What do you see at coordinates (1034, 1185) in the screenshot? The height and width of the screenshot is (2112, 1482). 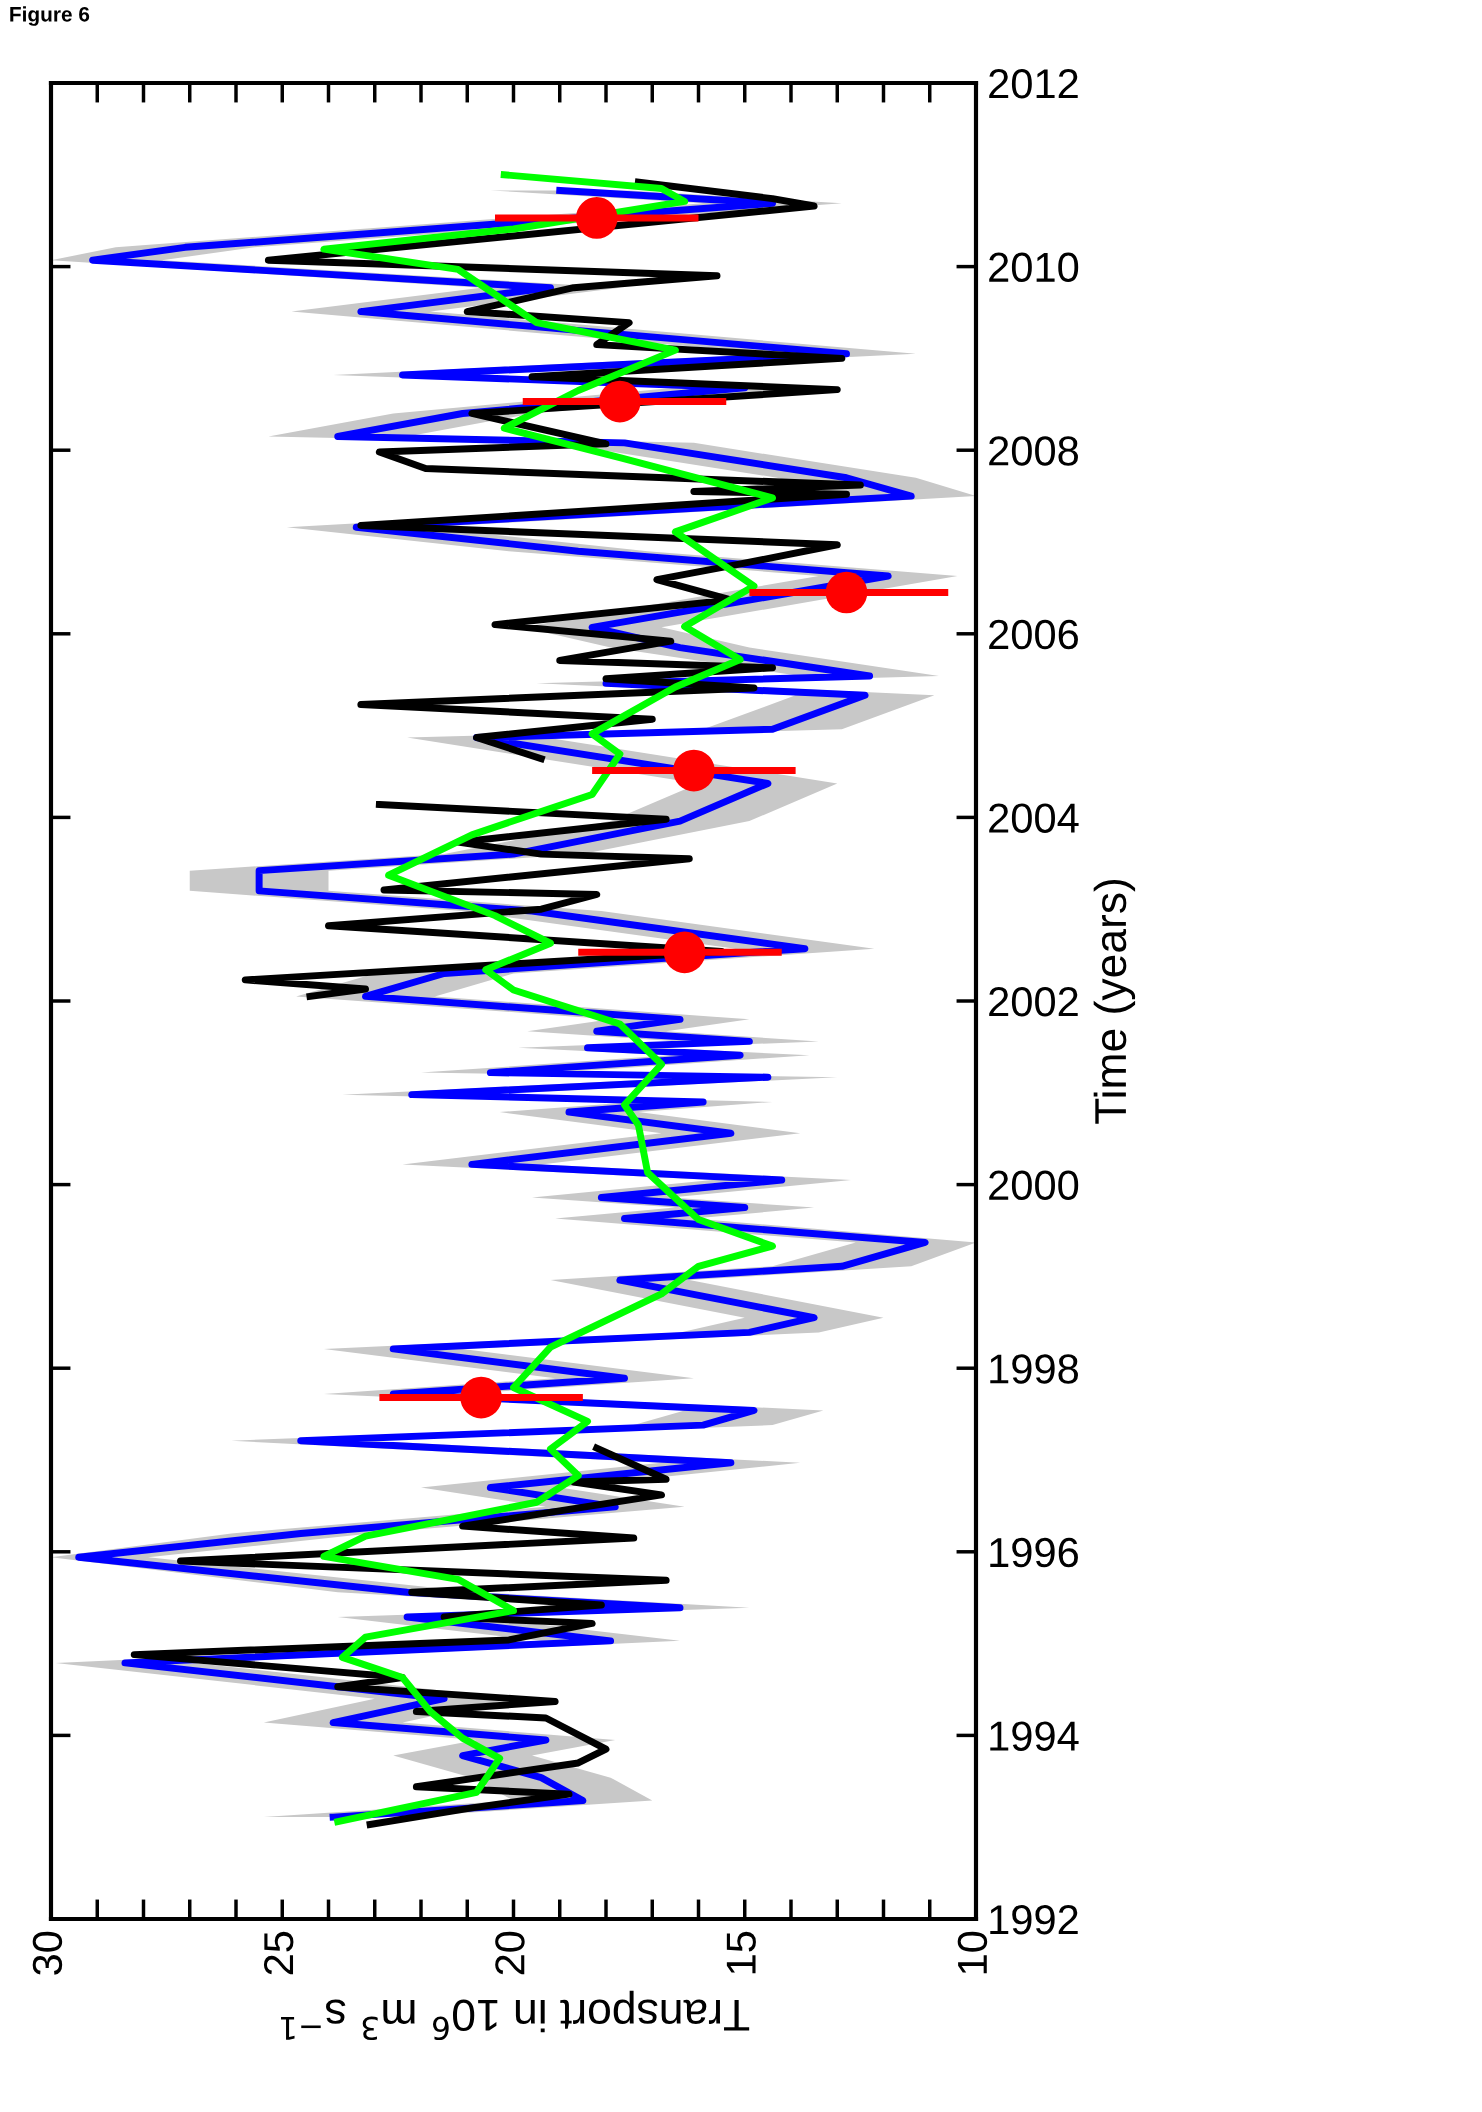 I see `y-tick-label: 2000` at bounding box center [1034, 1185].